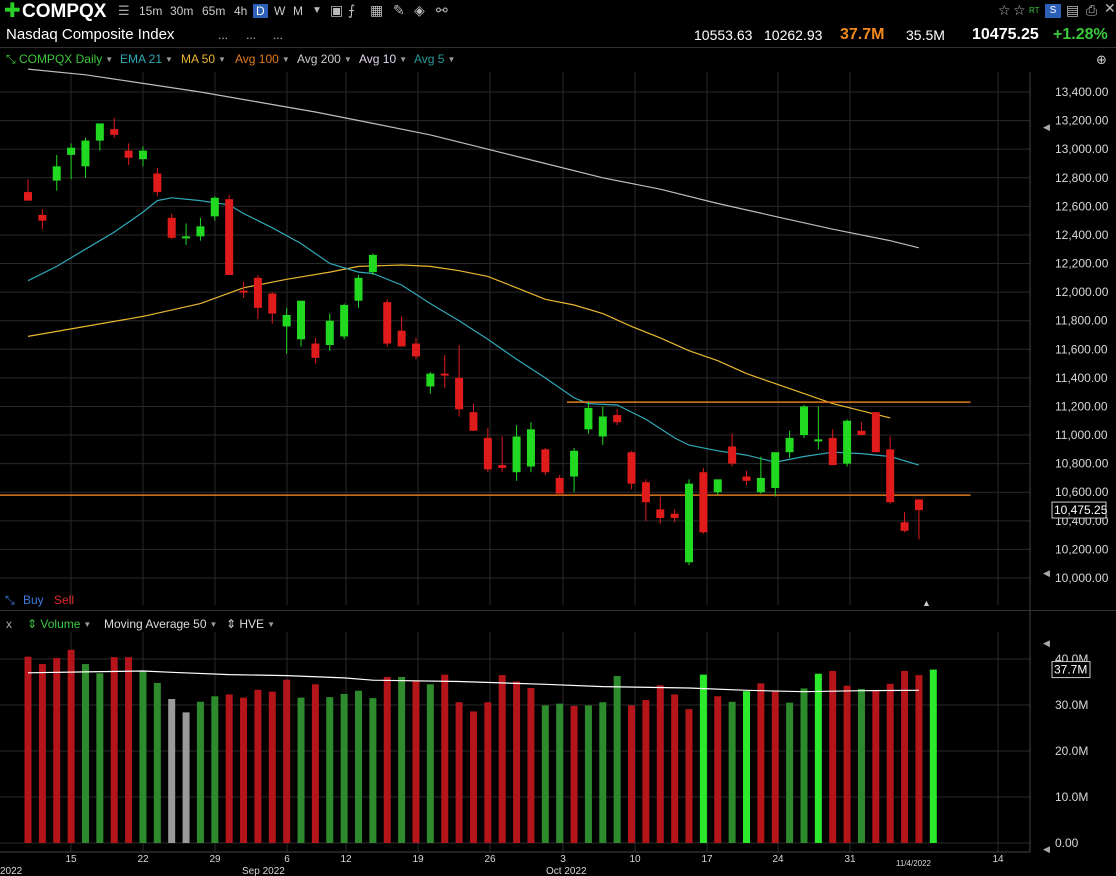  Describe the element at coordinates (1081, 435) in the screenshot. I see `price-tick-label: 11,000.00` at that location.